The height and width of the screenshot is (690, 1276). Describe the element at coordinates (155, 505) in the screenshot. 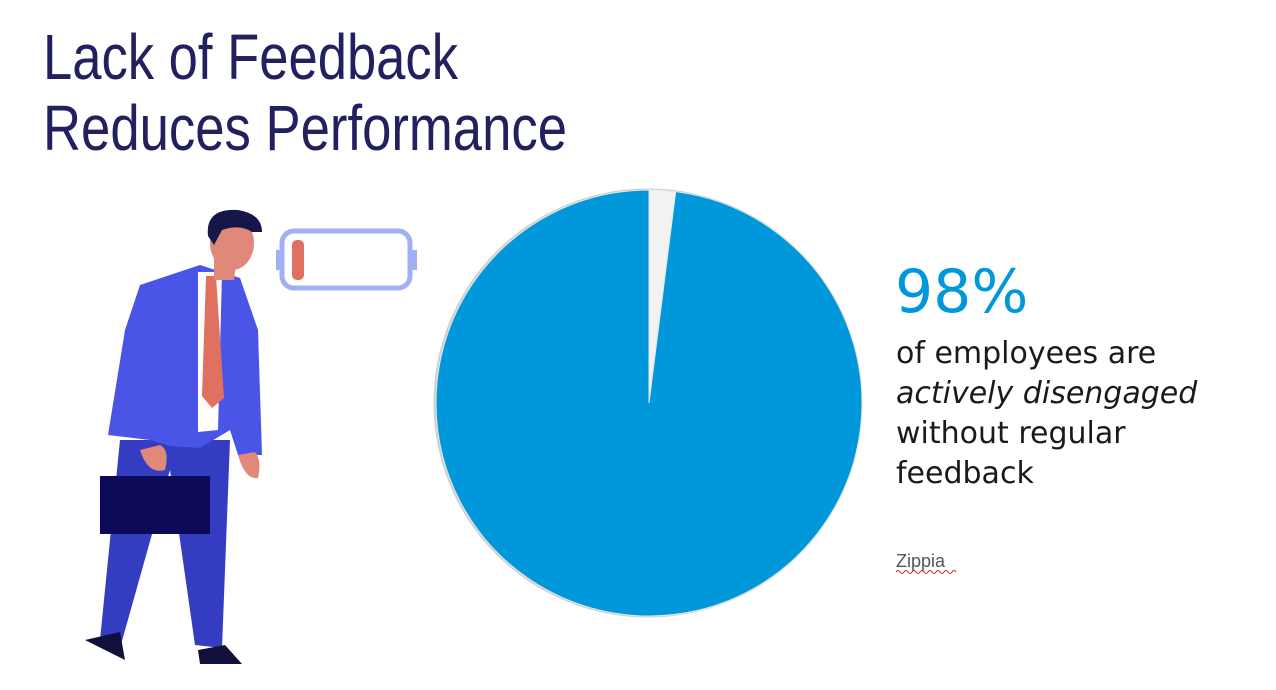

I see `briefcase` at that location.